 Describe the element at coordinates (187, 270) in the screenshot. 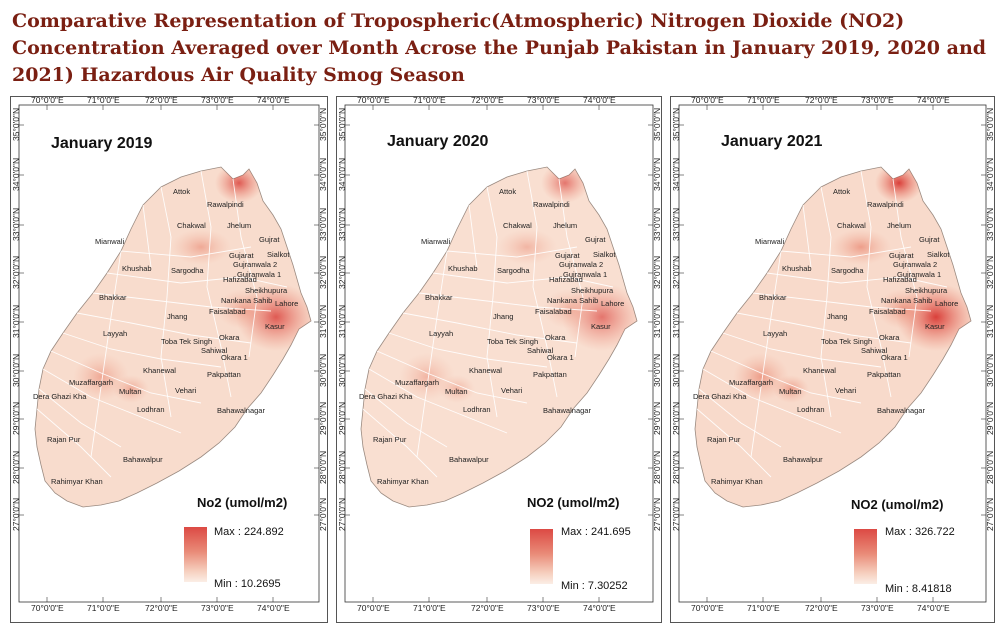

I see `city-label: Sargodha` at that location.